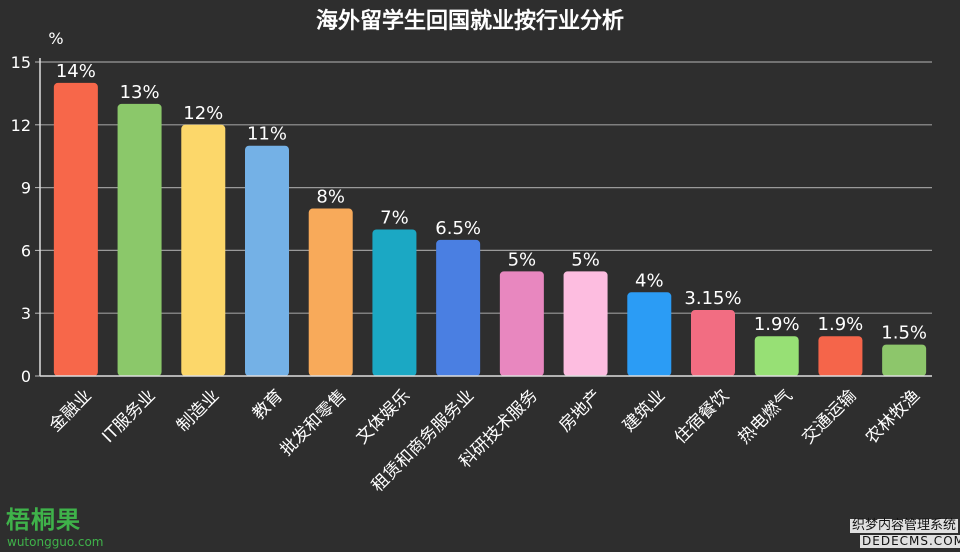  What do you see at coordinates (649, 280) in the screenshot?
I see `bar-value-label: 4%` at bounding box center [649, 280].